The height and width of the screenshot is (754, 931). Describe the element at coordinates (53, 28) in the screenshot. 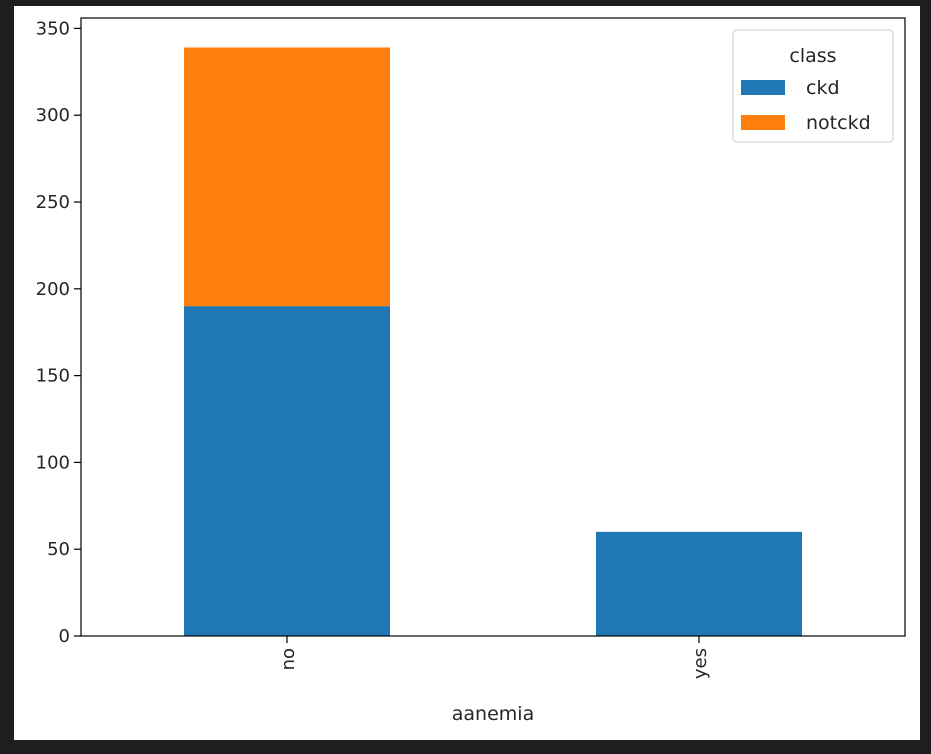

I see `y-tick-label: 350` at that location.